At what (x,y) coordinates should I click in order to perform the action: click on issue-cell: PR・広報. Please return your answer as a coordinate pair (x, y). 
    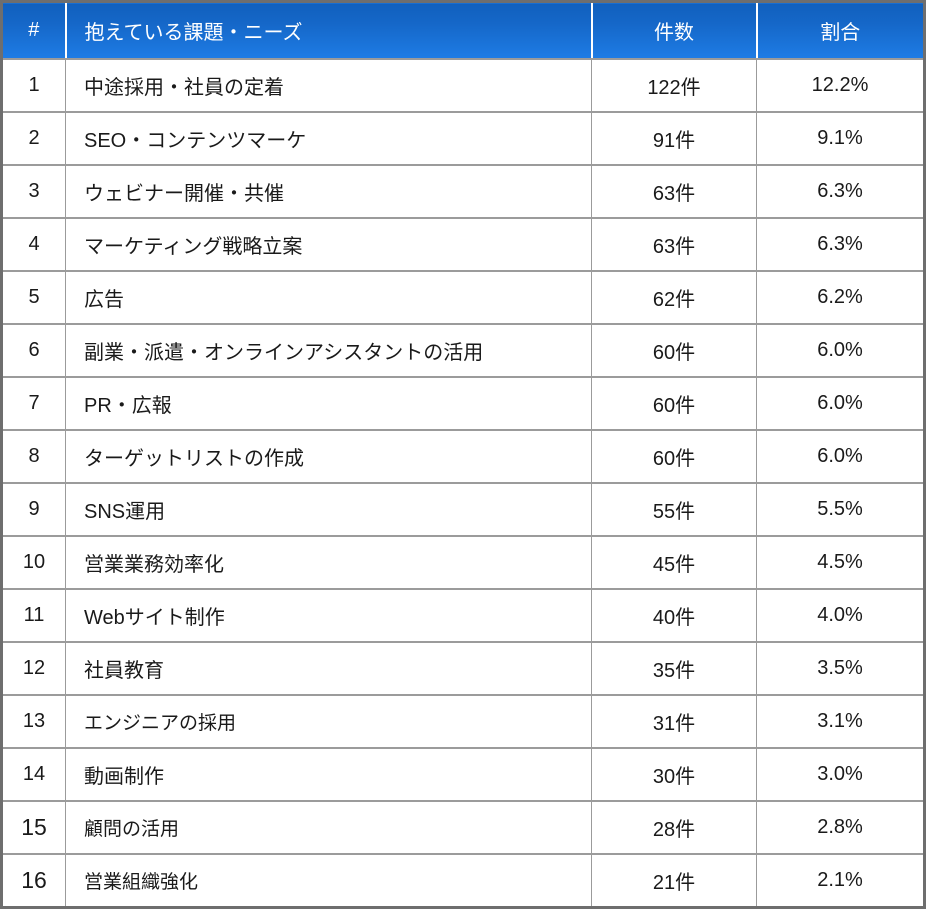
    Looking at the image, I should click on (328, 403).